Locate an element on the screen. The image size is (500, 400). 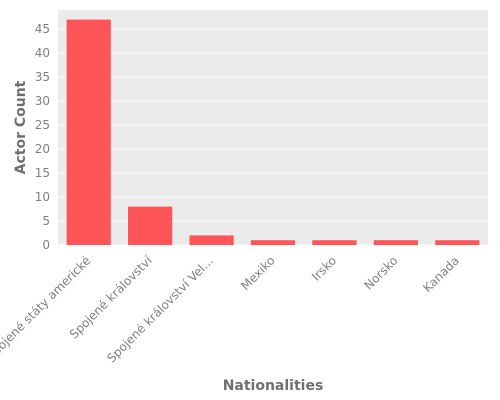
y-axis-title: Actor Count is located at coordinates (21, 127).